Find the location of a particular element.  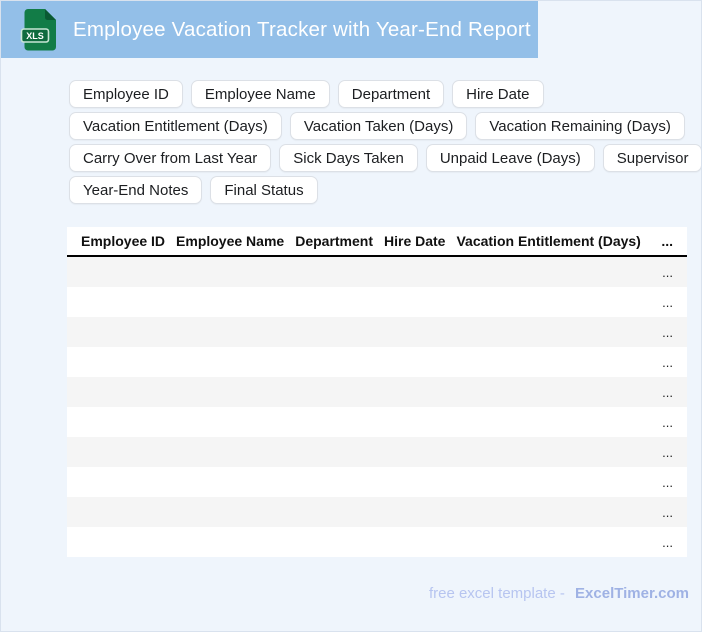

chip-row: Year-End Notes Final Status is located at coordinates (385, 190).